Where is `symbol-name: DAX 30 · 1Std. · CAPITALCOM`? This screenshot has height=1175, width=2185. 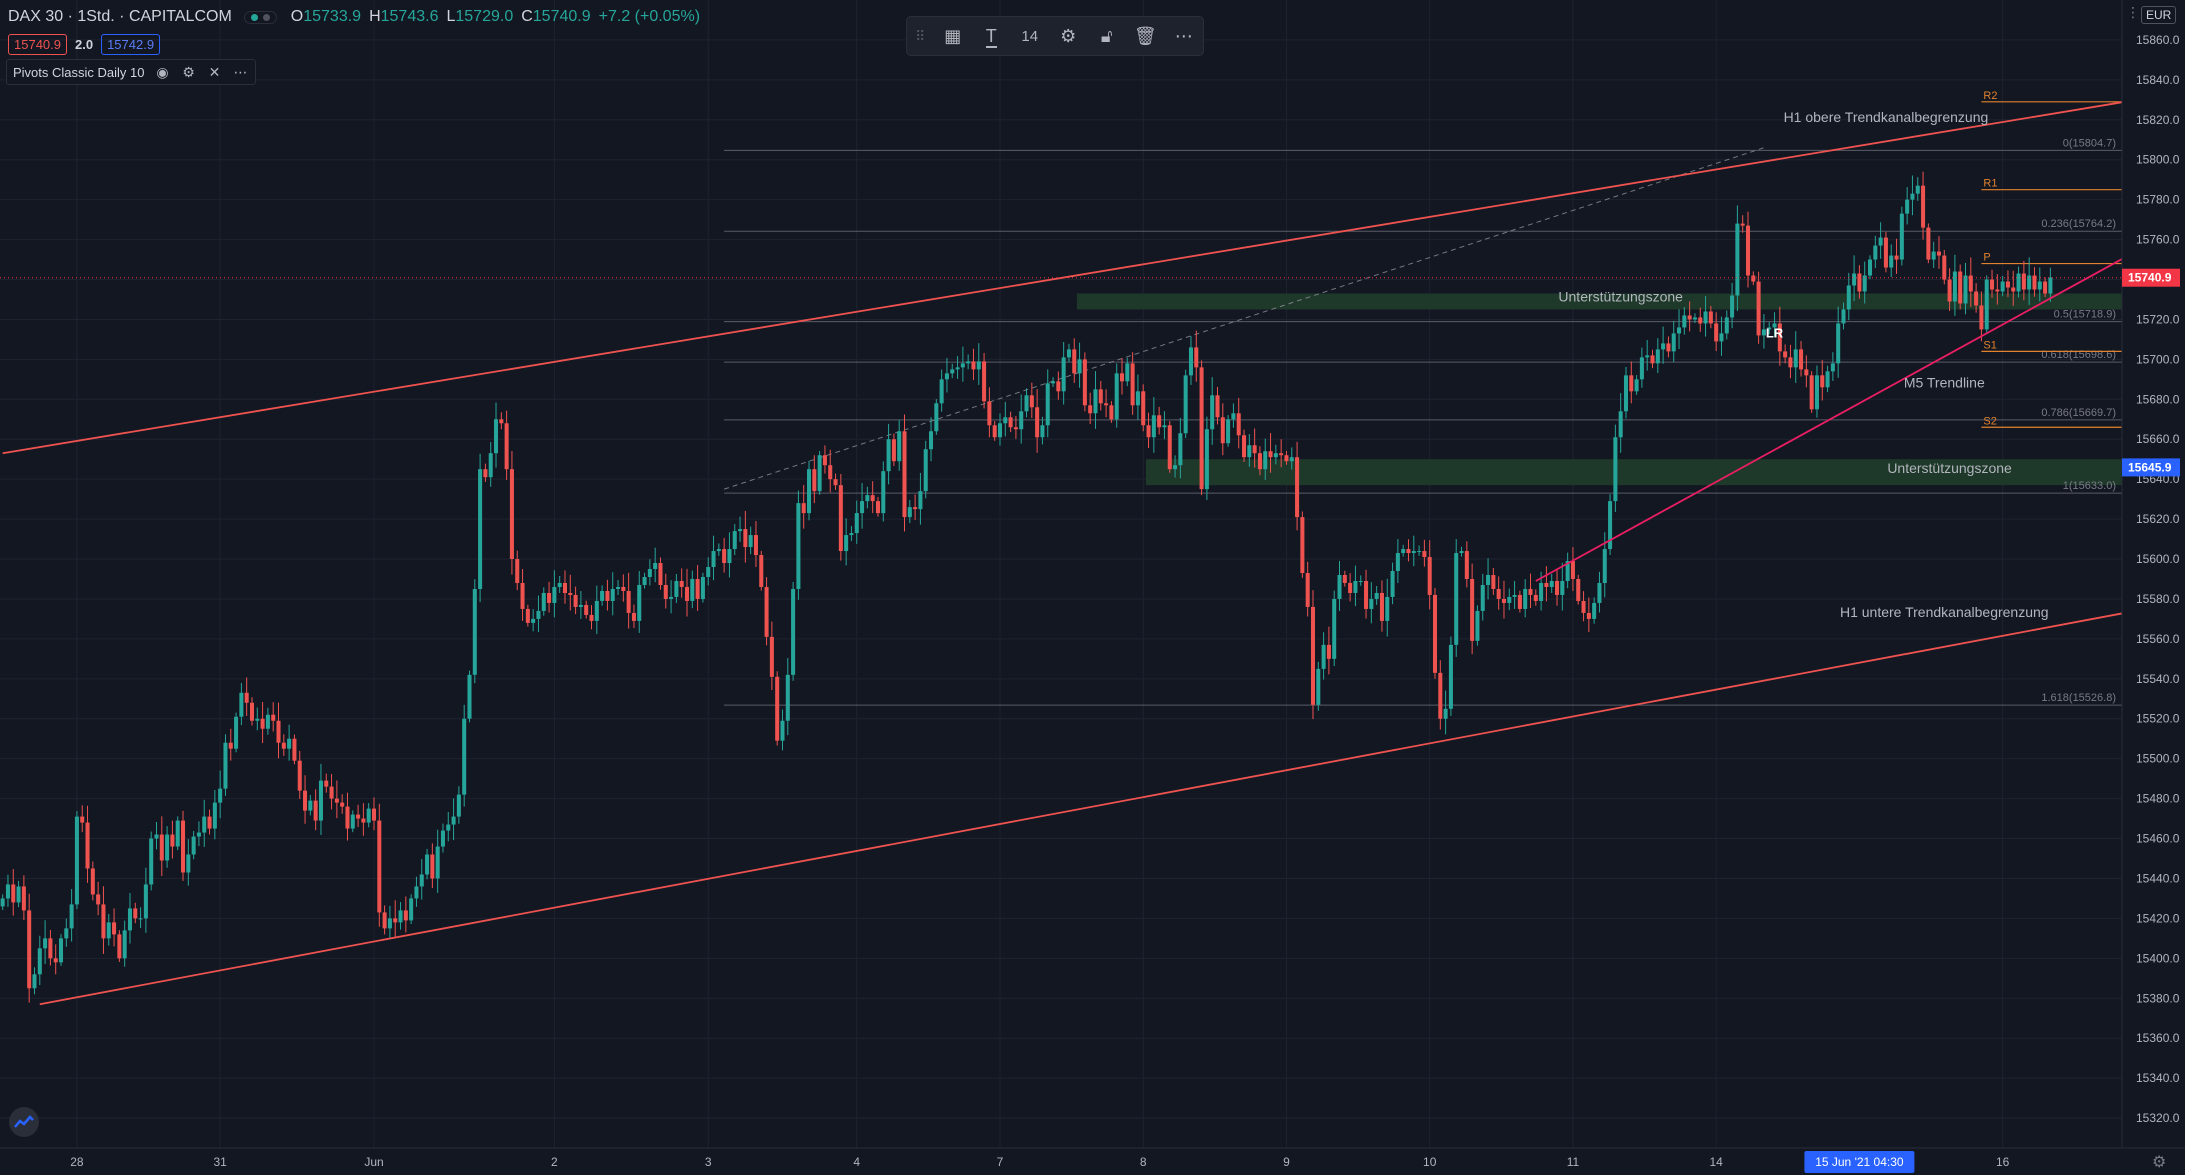
symbol-name: DAX 30 · 1Std. · CAPITALCOM is located at coordinates (120, 16).